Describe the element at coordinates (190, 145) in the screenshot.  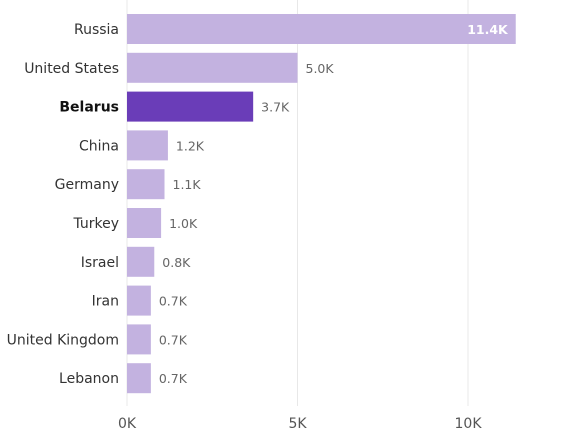
I see `value-label: 1.2K` at that location.